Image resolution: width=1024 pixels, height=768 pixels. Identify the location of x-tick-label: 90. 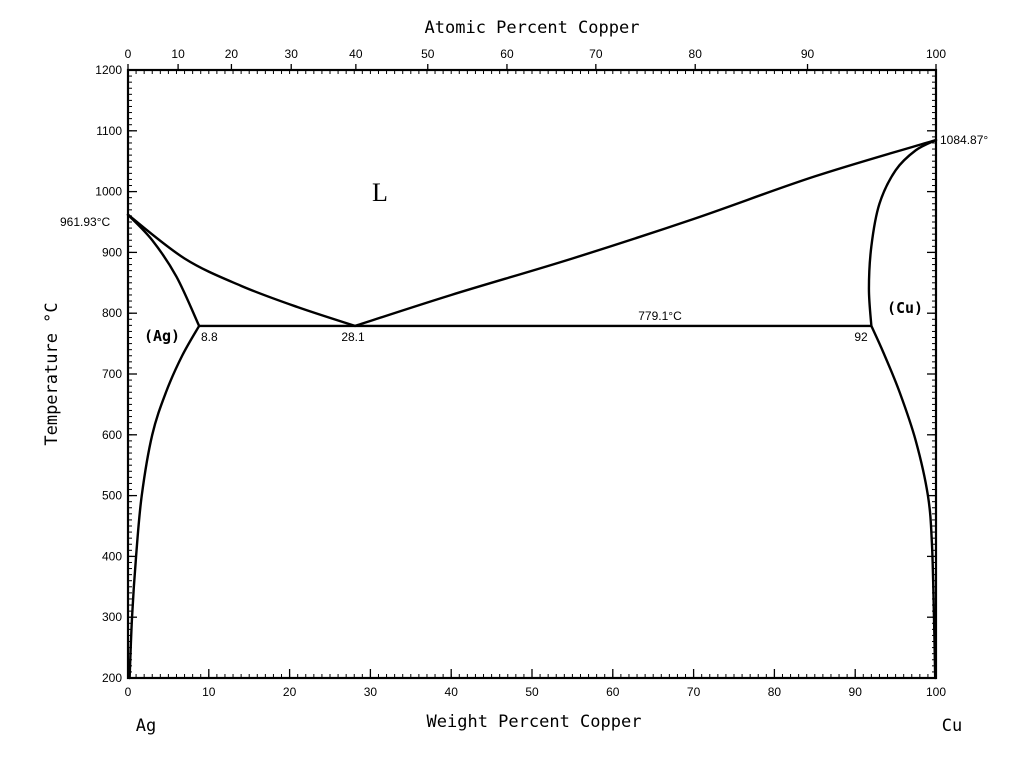
(856, 692).